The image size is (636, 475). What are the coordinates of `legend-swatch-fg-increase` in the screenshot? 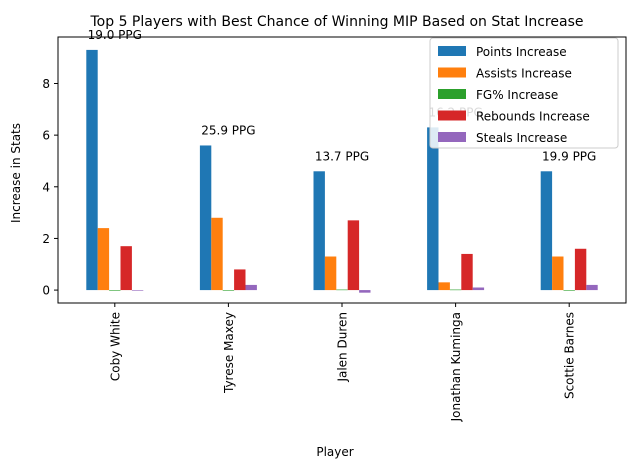 It's located at (452, 94).